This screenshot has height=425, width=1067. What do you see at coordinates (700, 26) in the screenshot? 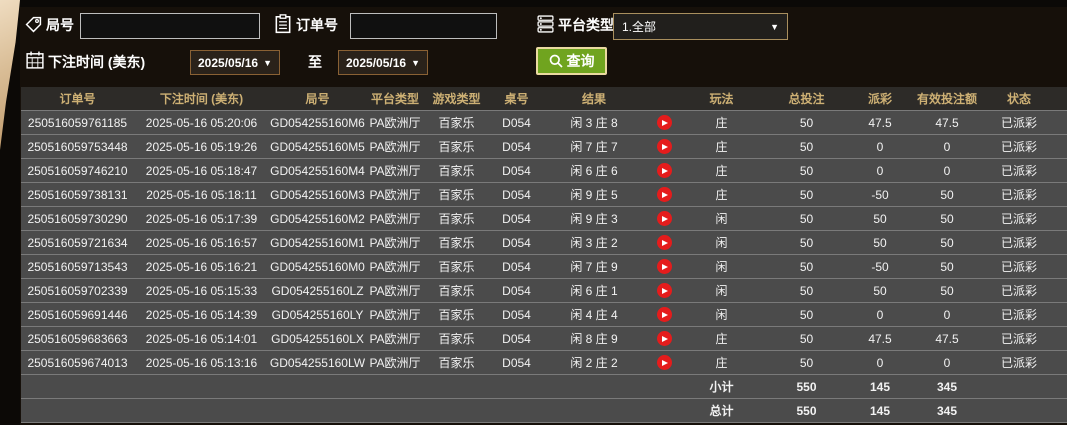
I see `platform-type-select: 1.全部 ▼` at bounding box center [700, 26].